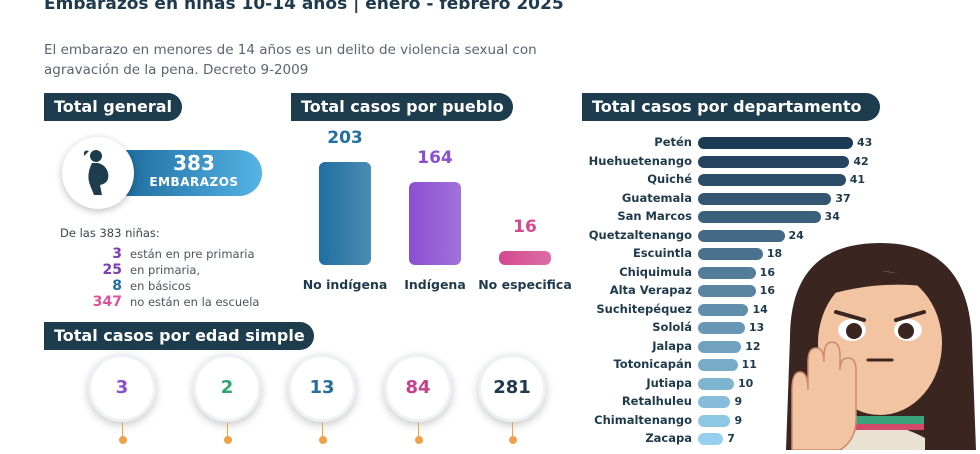 Image resolution: width=980 pixels, height=454 pixels. I want to click on dept-value: 34, so click(832, 216).